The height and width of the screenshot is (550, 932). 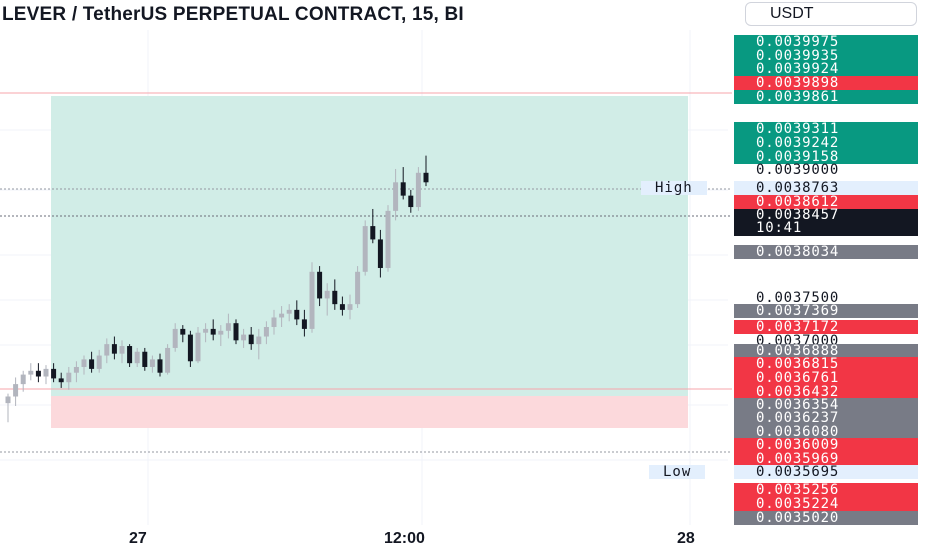 What do you see at coordinates (826, 327) in the screenshot?
I see `price-axis-label: 0.0037172` at bounding box center [826, 327].